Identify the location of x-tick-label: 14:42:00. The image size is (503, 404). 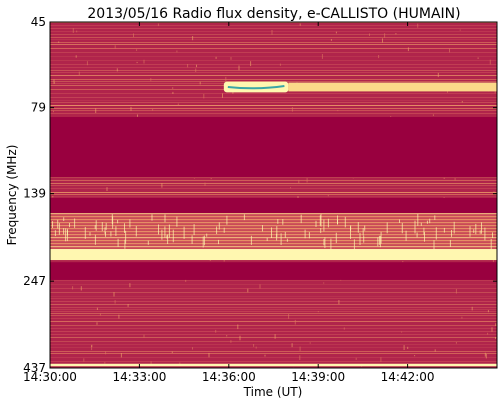
(408, 377).